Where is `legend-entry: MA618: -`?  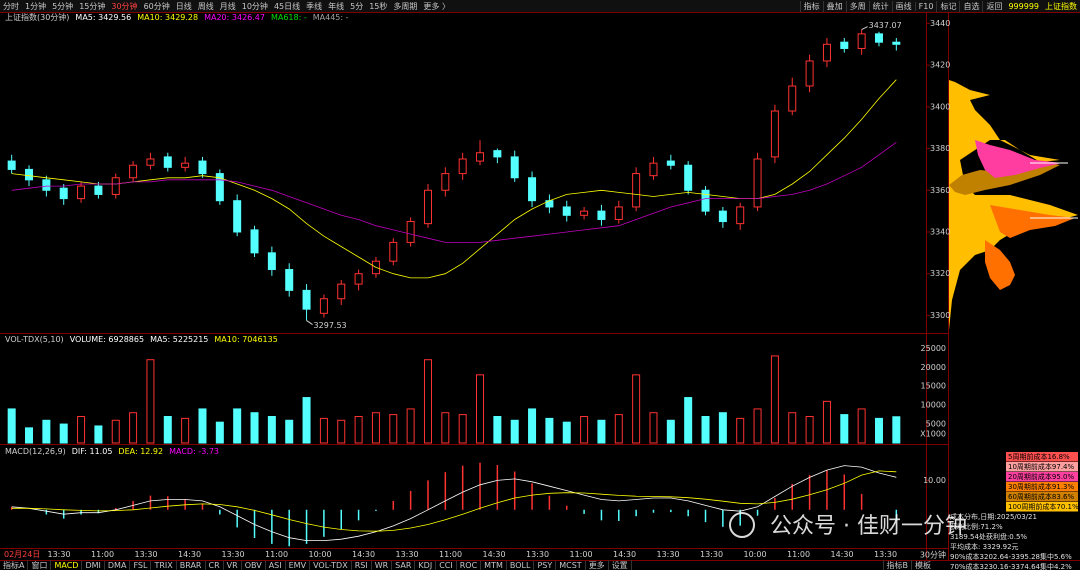 legend-entry: MA618: - is located at coordinates (288, 17).